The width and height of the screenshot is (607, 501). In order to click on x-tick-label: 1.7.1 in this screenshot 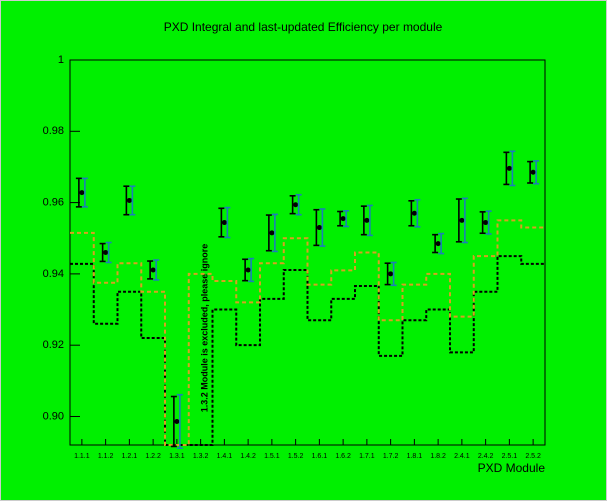, I will do `click(367, 456)`.